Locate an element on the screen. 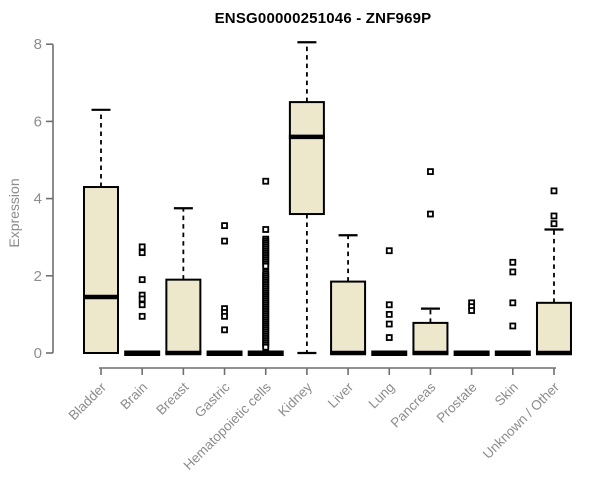 The width and height of the screenshot is (600, 500). y-tick-label: 8 is located at coordinates (38, 44).